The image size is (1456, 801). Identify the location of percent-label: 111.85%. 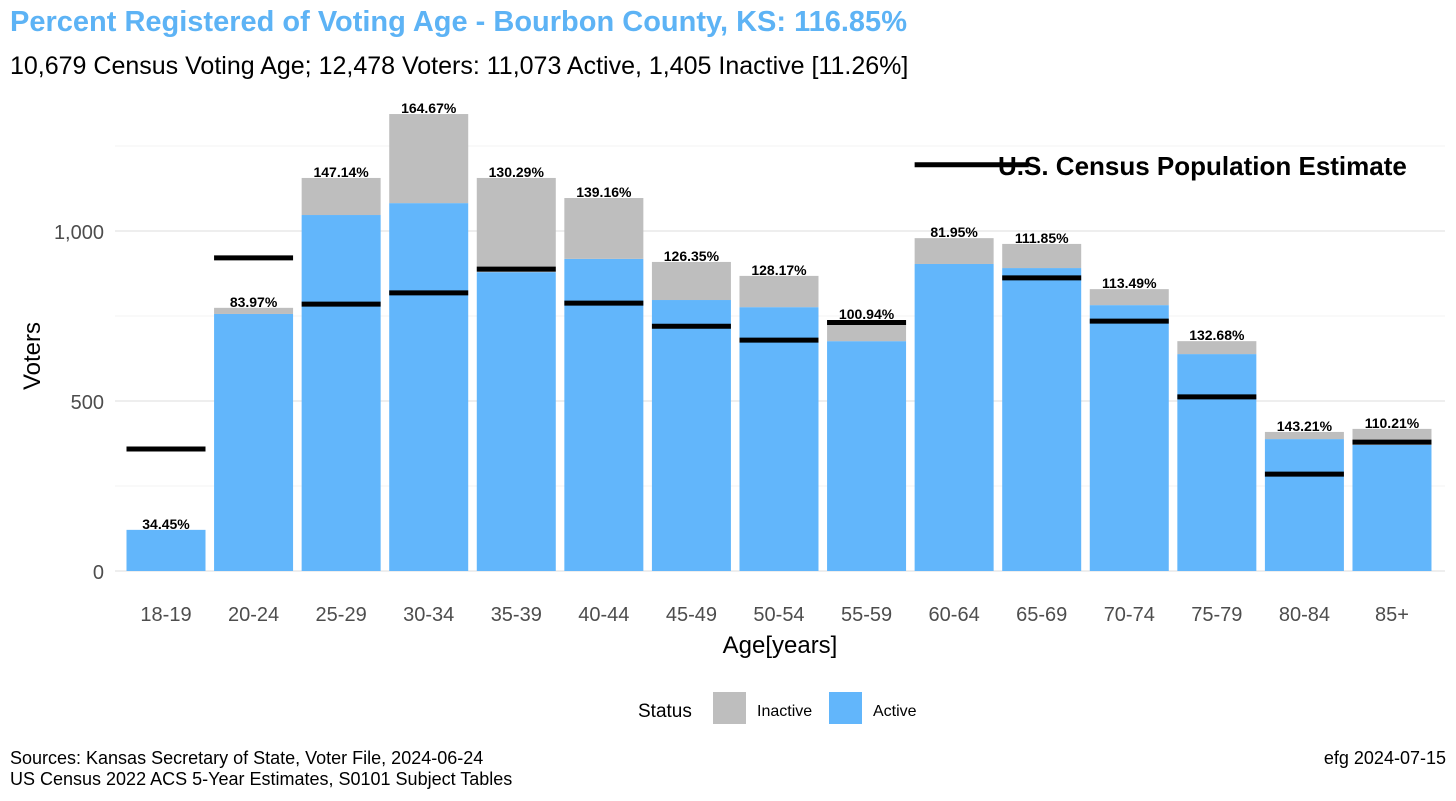
(1042, 238).